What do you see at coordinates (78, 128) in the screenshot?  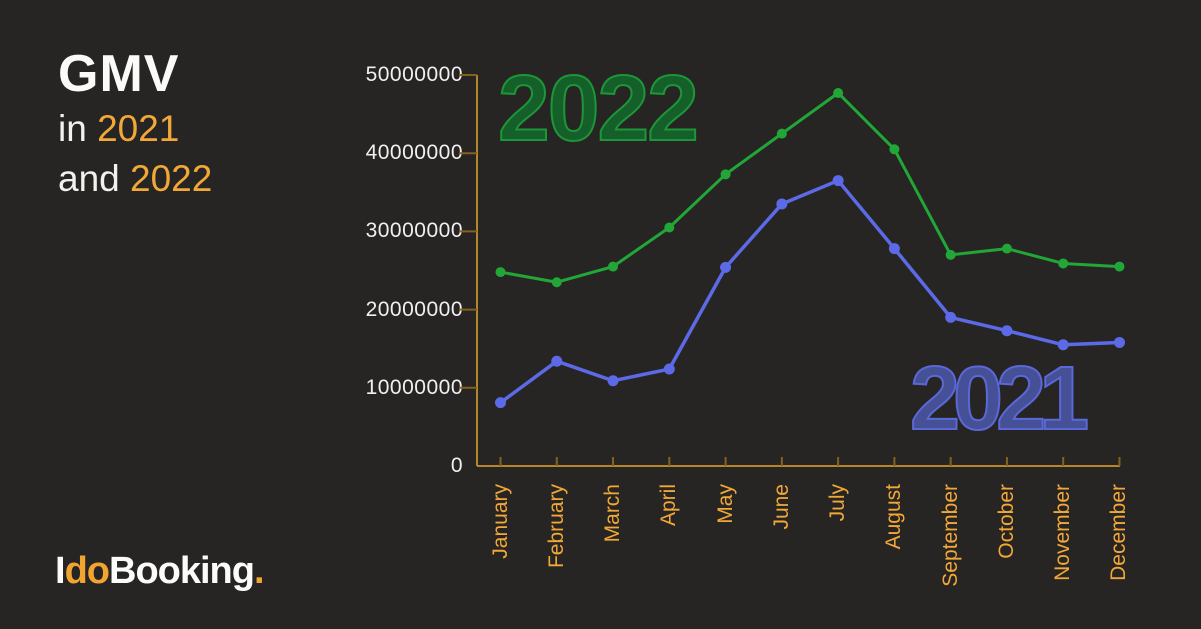 I see `subtitle-prefix-1: in` at bounding box center [78, 128].